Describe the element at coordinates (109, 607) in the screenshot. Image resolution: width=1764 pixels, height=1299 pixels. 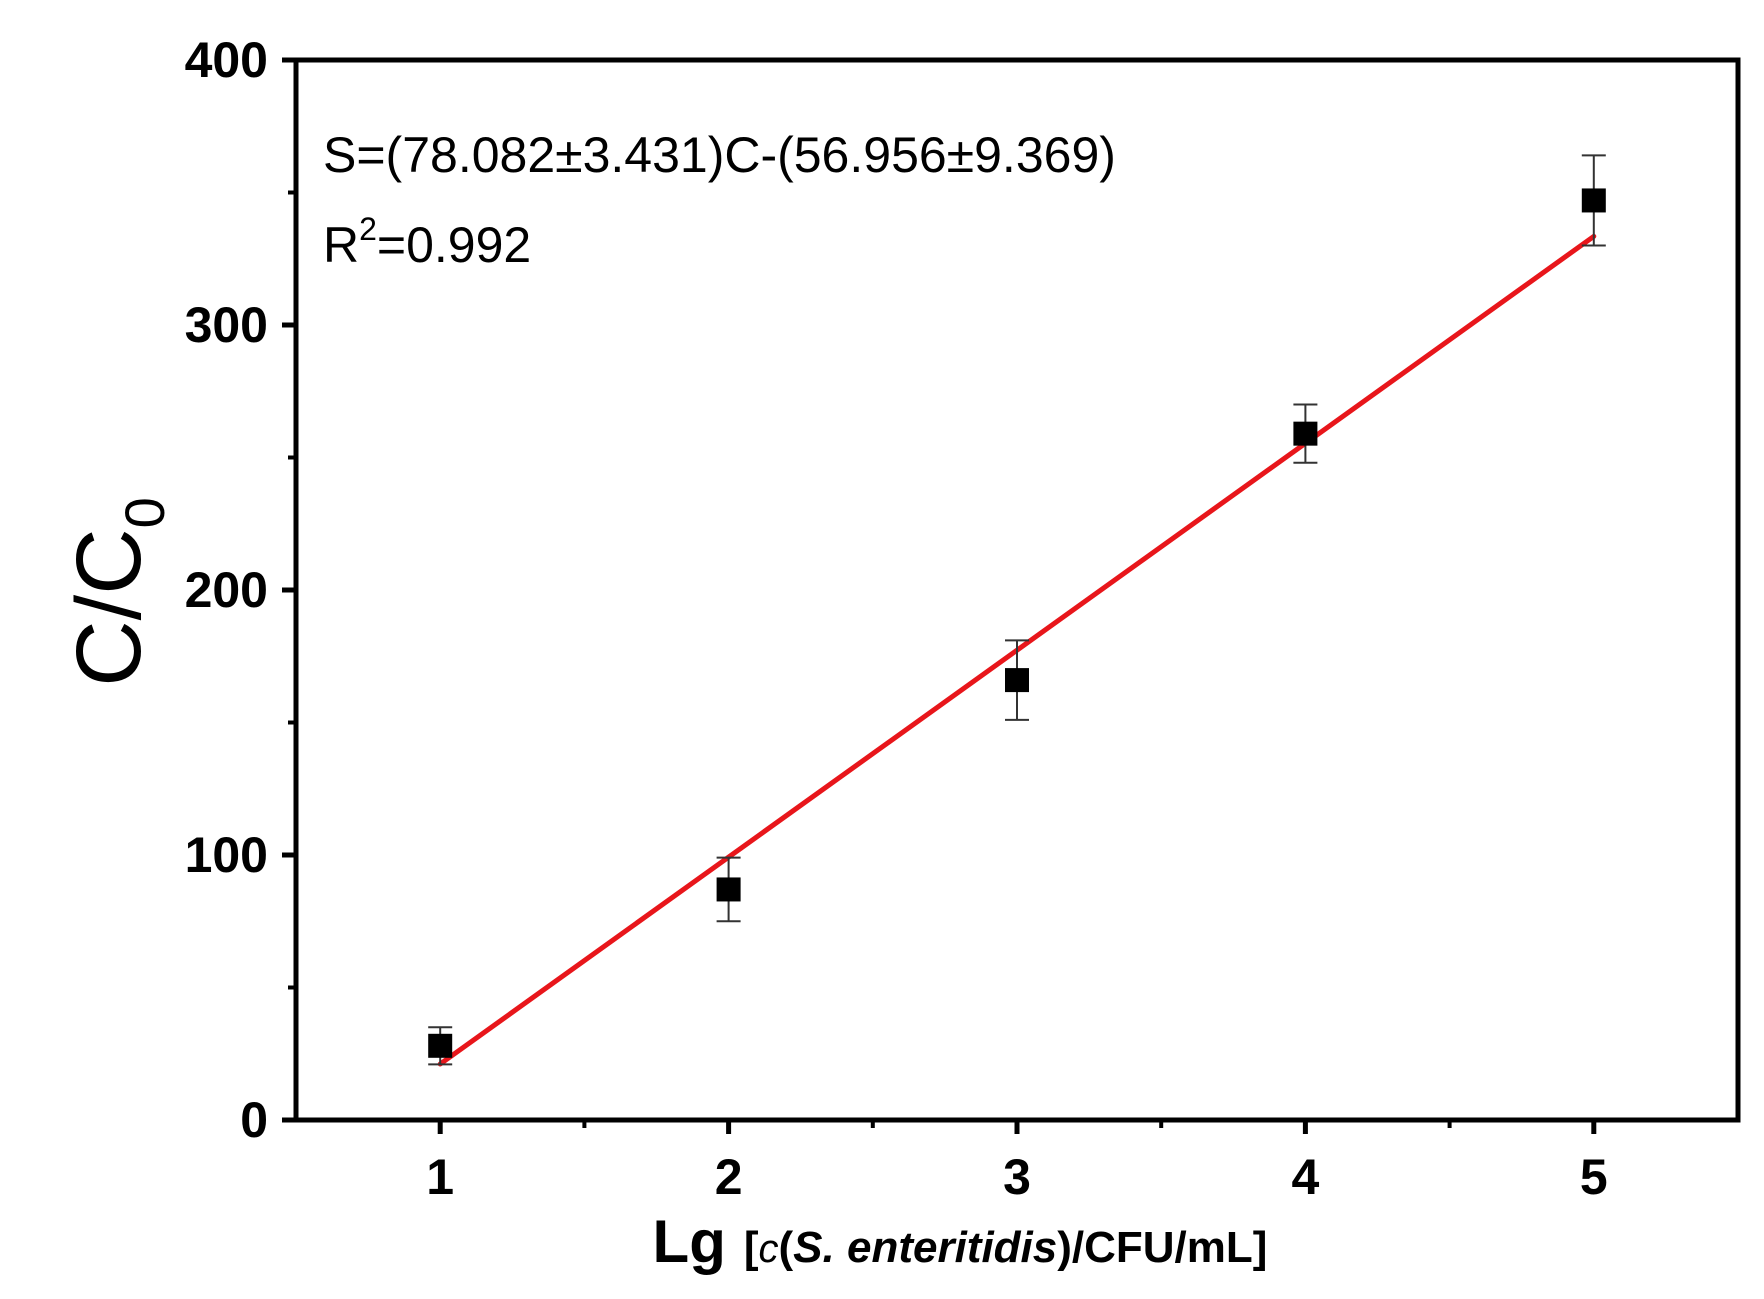
I see `y-axis-label-main: C/C` at that location.